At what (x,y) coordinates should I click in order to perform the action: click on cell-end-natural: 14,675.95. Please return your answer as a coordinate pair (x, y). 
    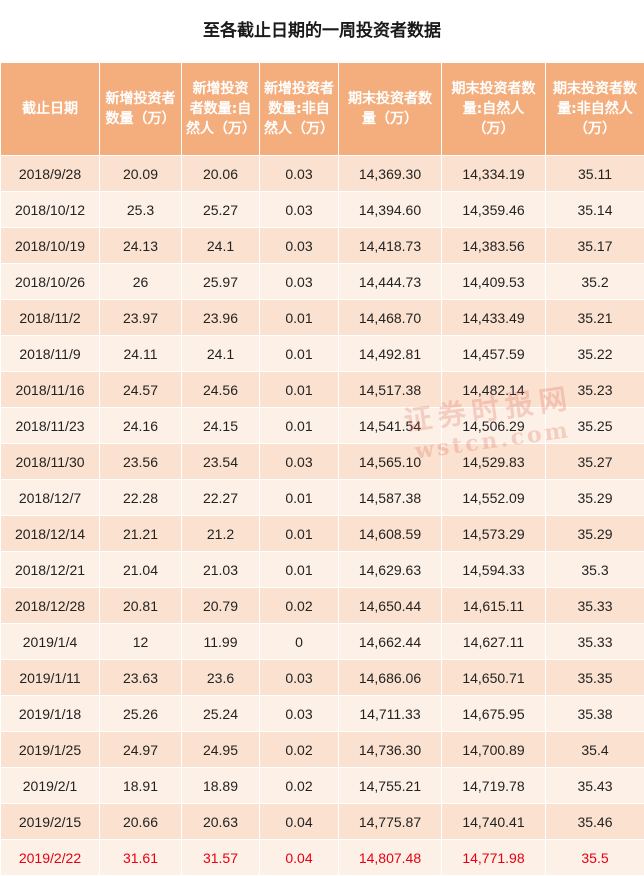
    Looking at the image, I should click on (494, 714).